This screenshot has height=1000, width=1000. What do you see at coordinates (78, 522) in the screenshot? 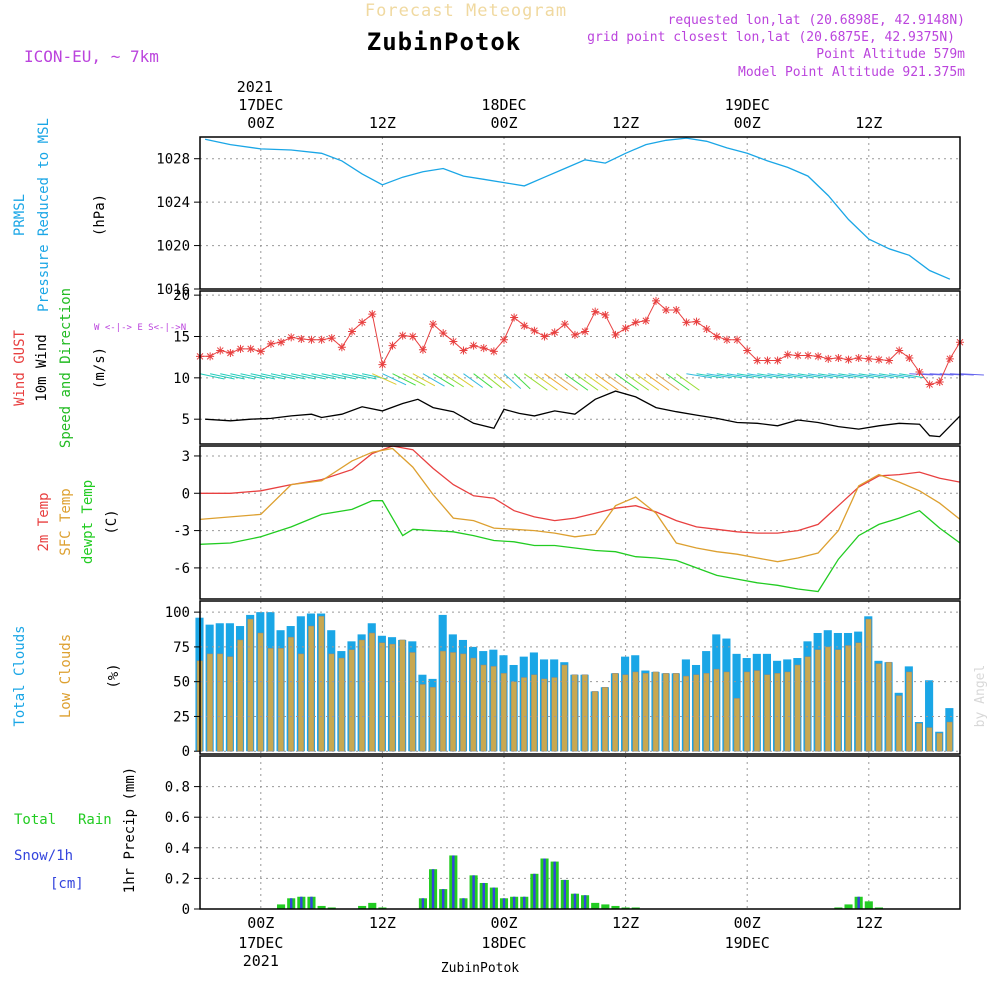
I see `temp-labels: 2m Temp SFC Temp dewpt Temp (C)` at bounding box center [78, 522].